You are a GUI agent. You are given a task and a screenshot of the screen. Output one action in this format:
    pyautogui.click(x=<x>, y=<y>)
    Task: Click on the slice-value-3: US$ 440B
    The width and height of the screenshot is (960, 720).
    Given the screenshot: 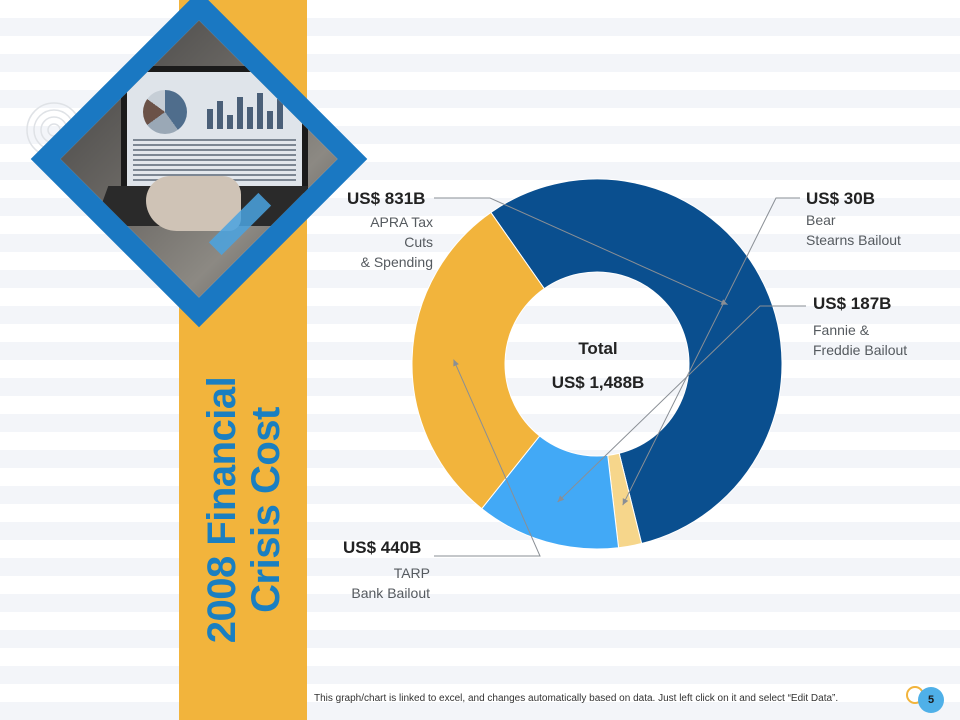 What is the action you would take?
    pyautogui.click(x=382, y=547)
    